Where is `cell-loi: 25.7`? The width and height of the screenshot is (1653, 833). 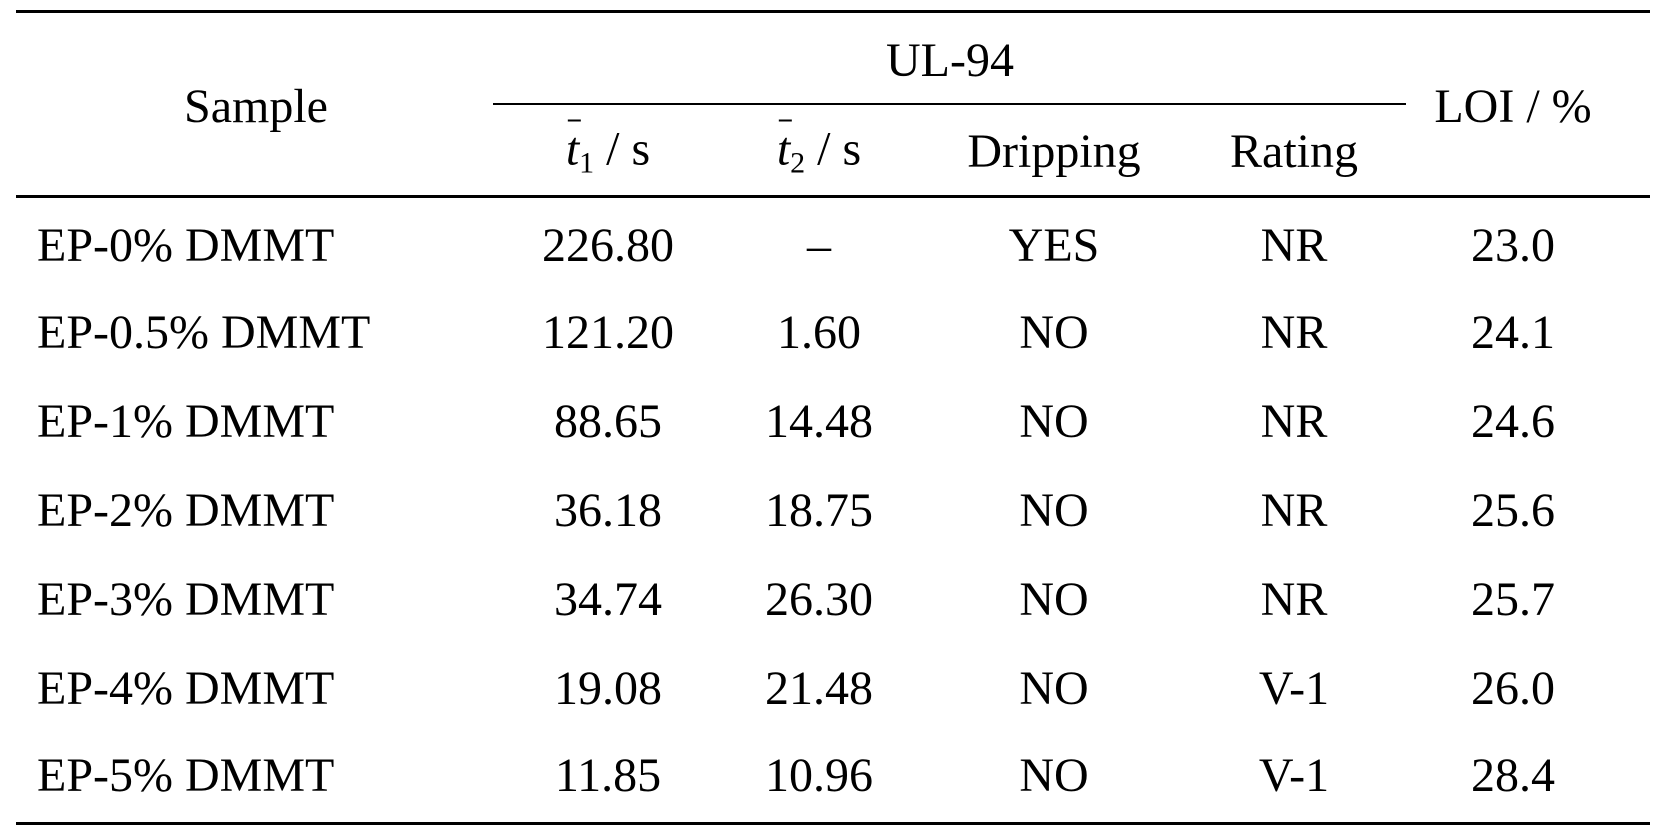 cell-loi: 25.7 is located at coordinates (1513, 599).